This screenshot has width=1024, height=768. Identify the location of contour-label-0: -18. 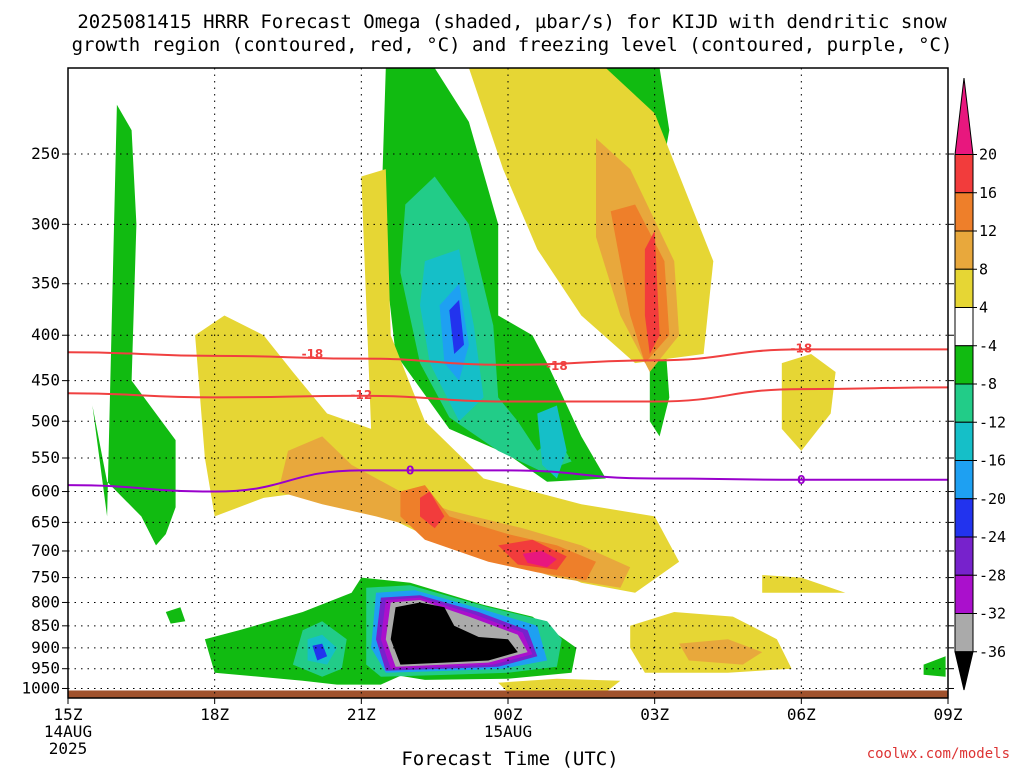
(313, 354).